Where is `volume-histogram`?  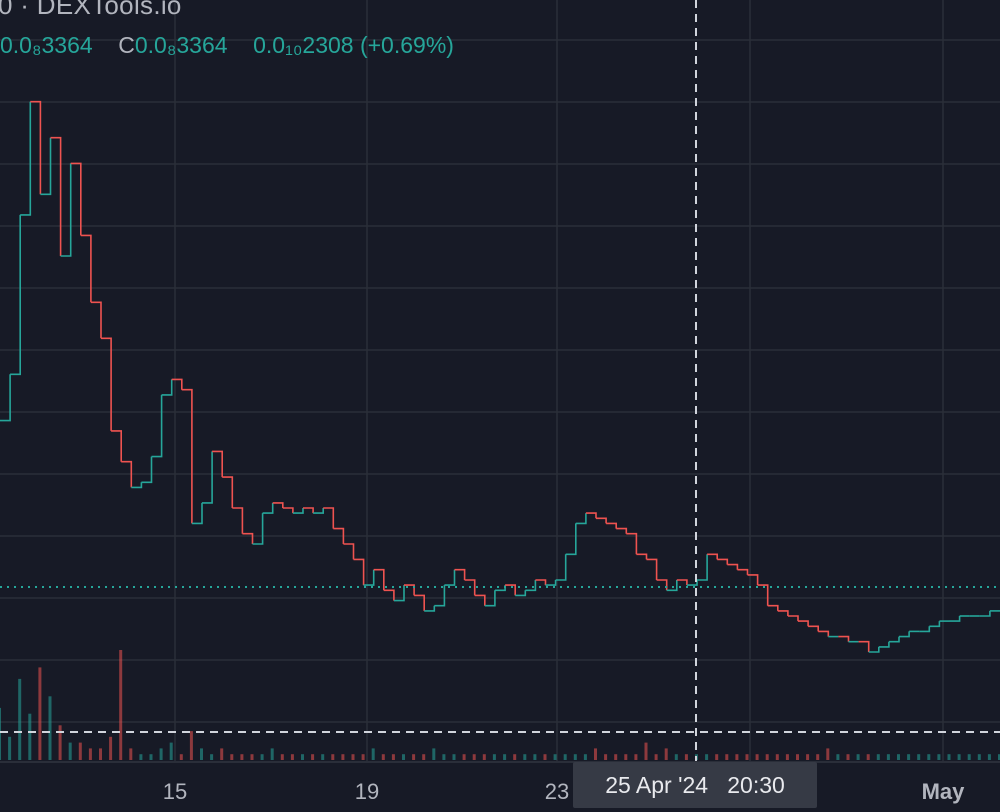 volume-histogram is located at coordinates (500, 705).